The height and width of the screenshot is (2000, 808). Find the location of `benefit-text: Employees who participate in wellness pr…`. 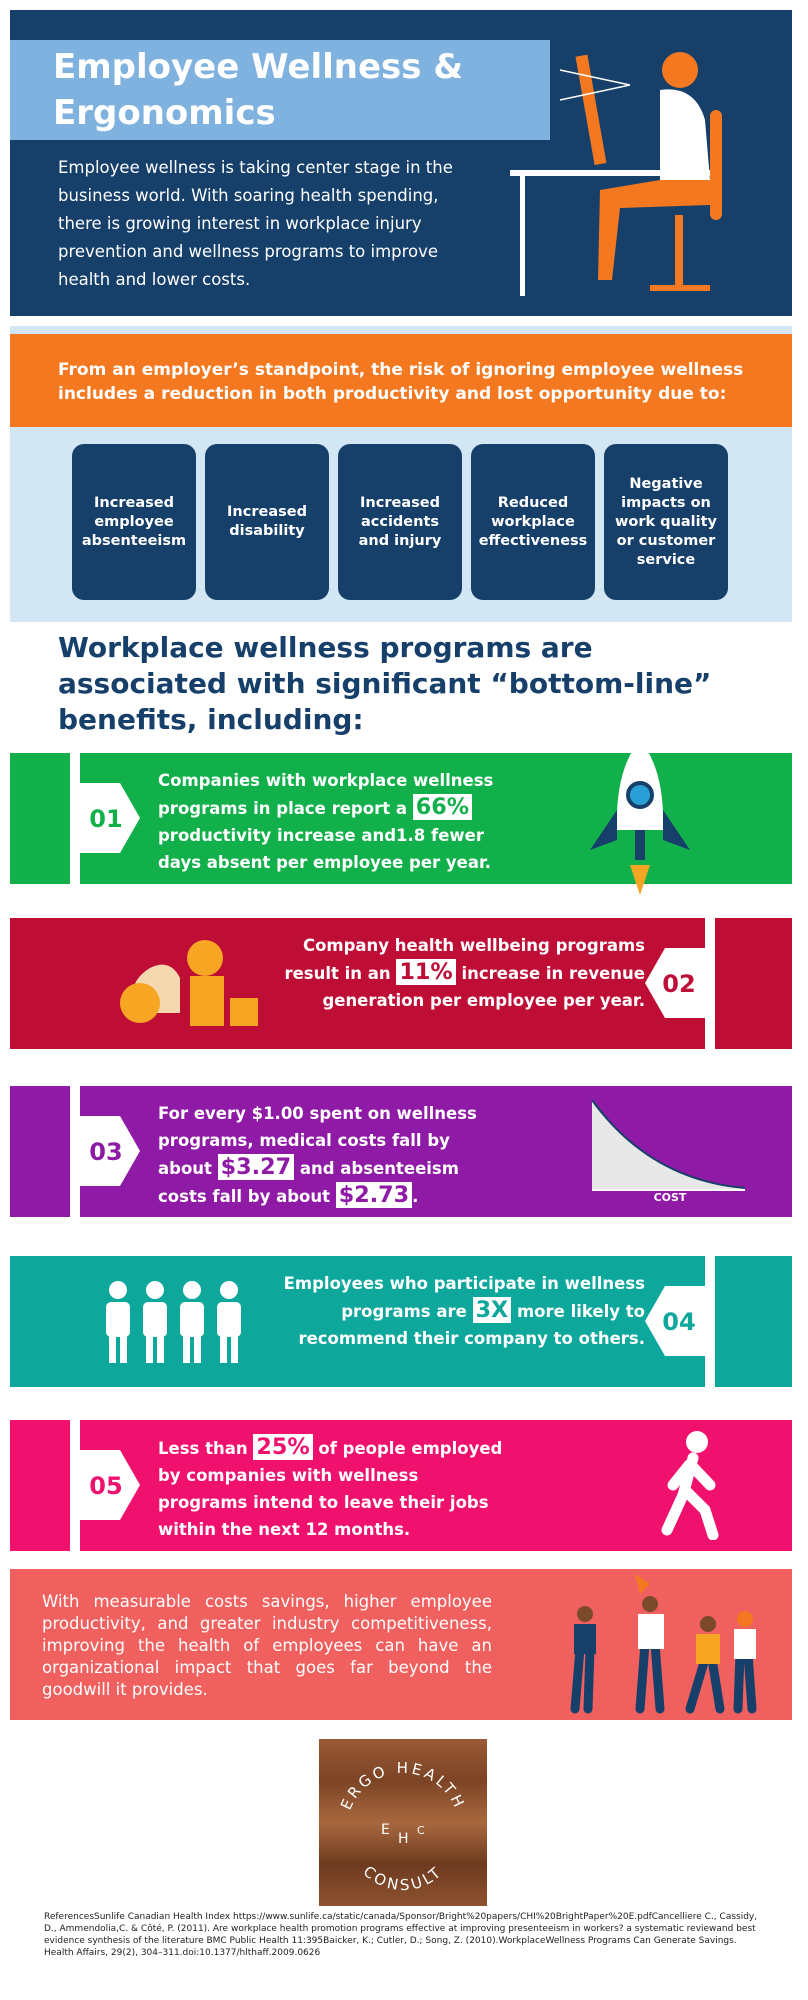

benefit-text: Employees who participate in wellness pr… is located at coordinates (455, 1311).